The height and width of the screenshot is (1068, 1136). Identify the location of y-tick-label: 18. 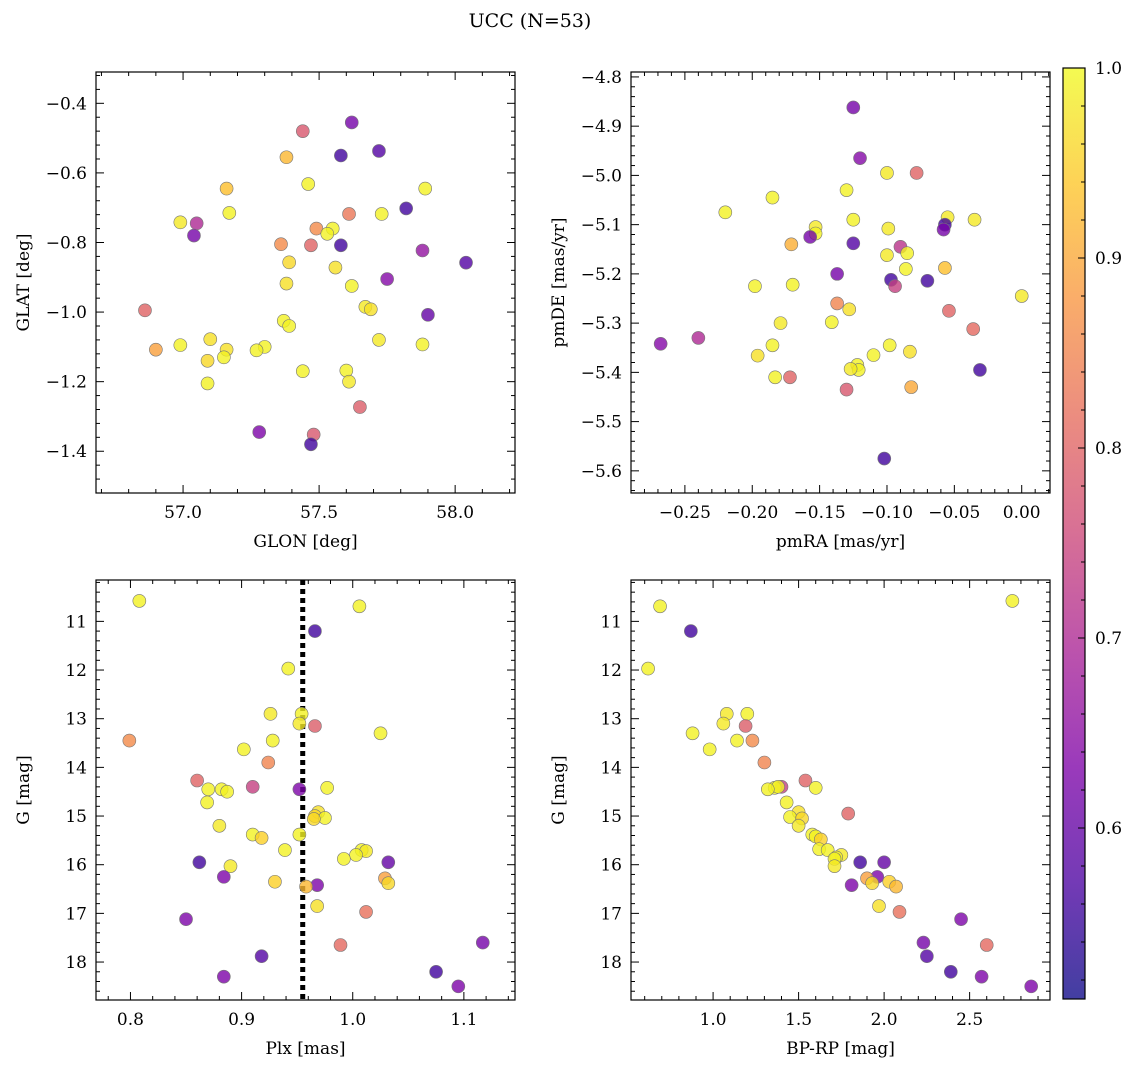
(611, 963).